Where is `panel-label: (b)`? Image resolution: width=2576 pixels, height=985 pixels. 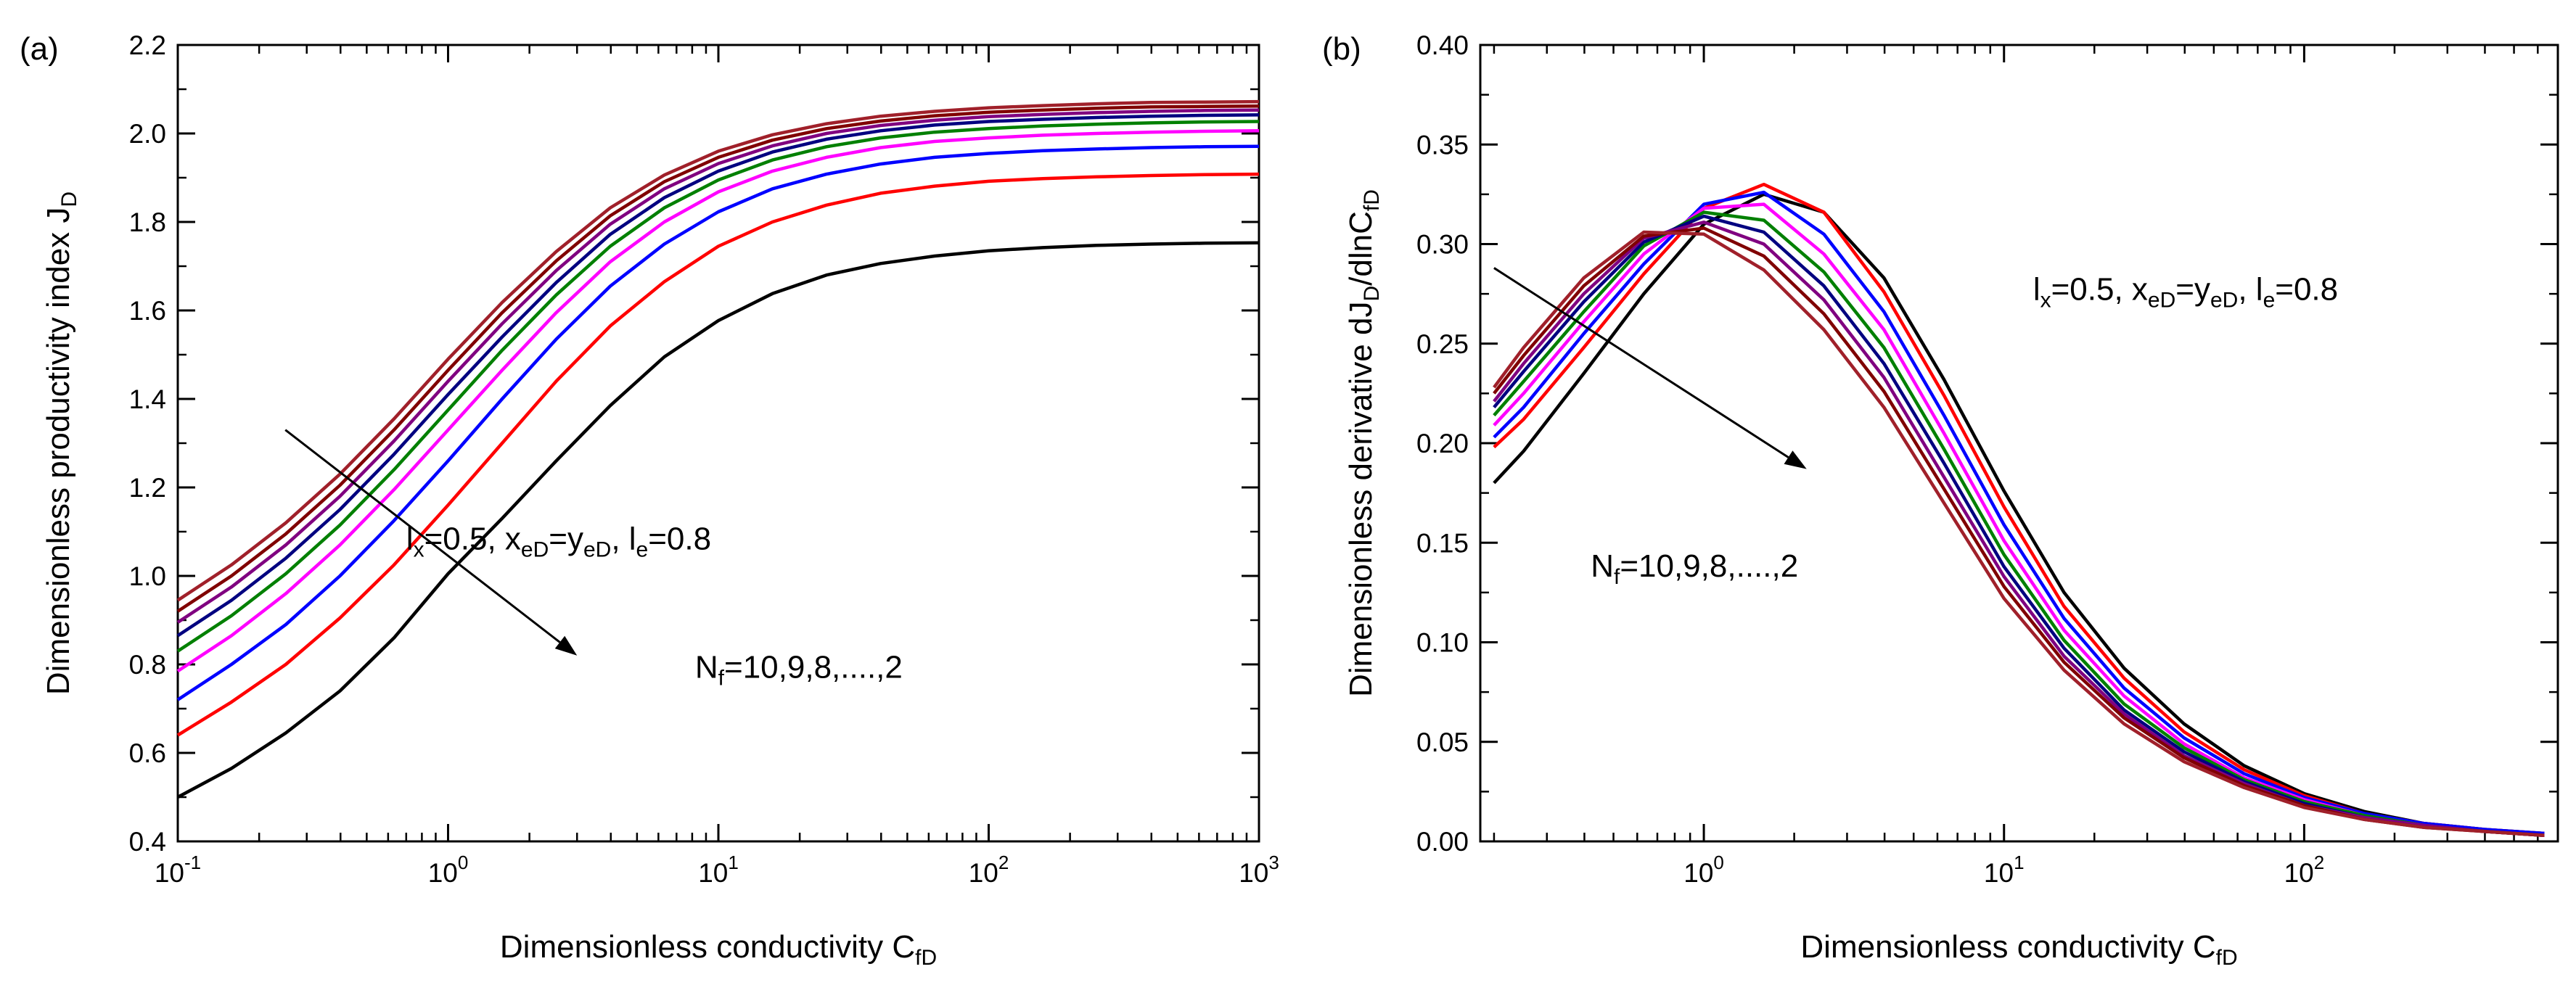
panel-label: (b) is located at coordinates (1341, 49).